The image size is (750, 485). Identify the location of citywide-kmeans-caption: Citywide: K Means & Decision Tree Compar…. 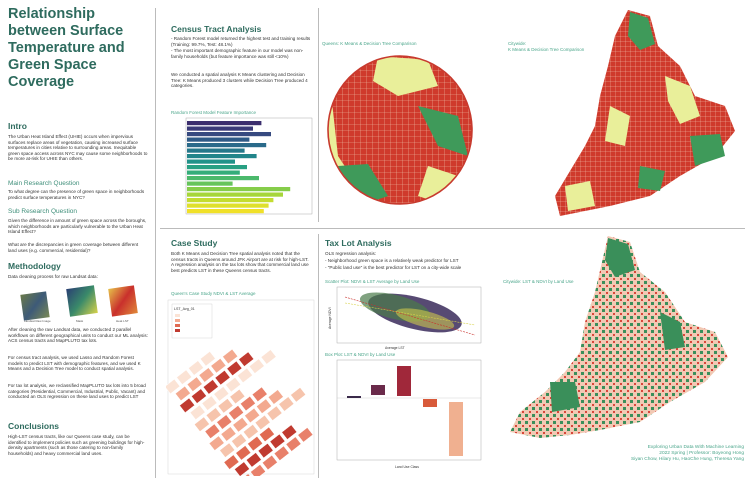
(546, 46).